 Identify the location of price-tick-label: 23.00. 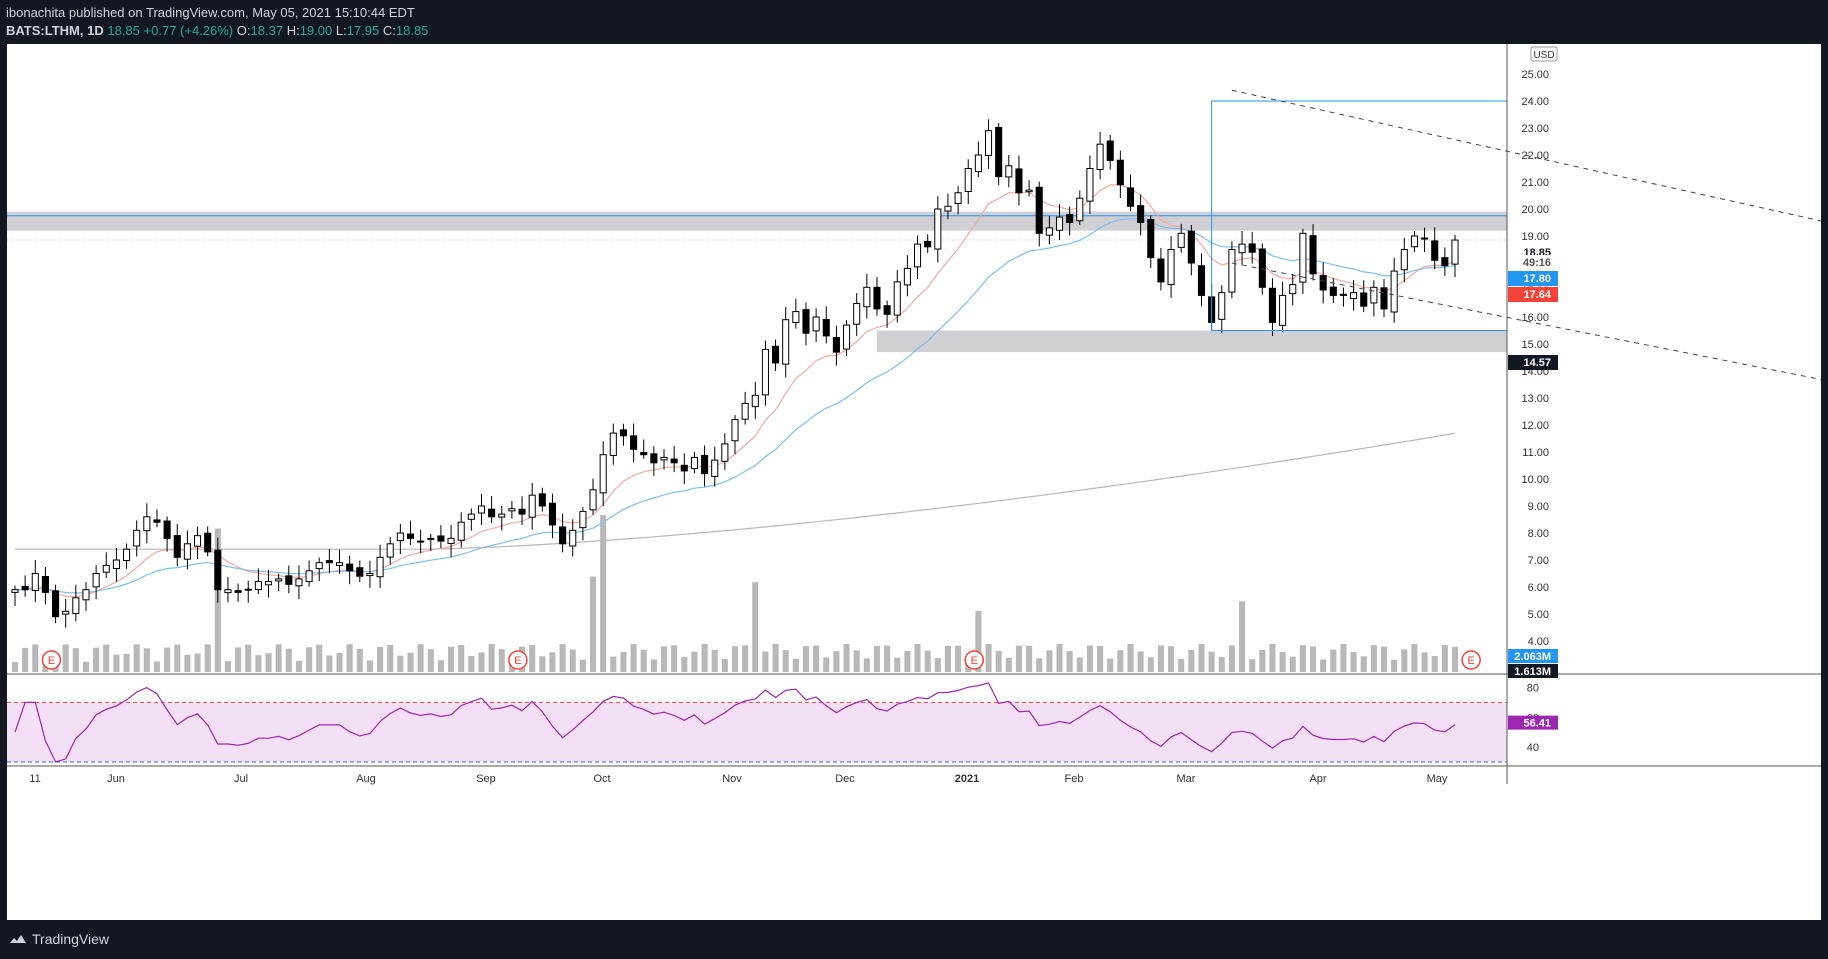
(1535, 129).